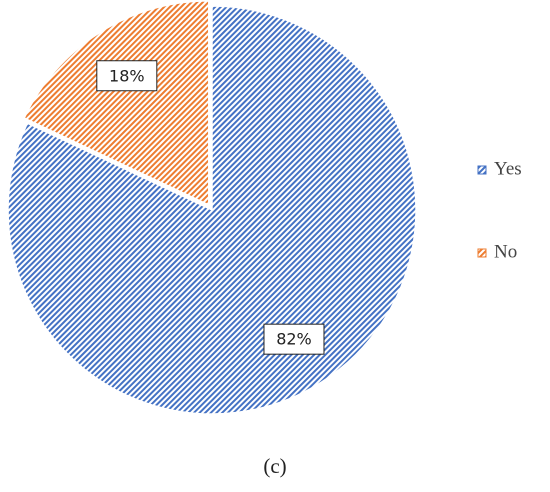 The width and height of the screenshot is (550, 492). What do you see at coordinates (505, 251) in the screenshot?
I see `legend-label: No` at bounding box center [505, 251].